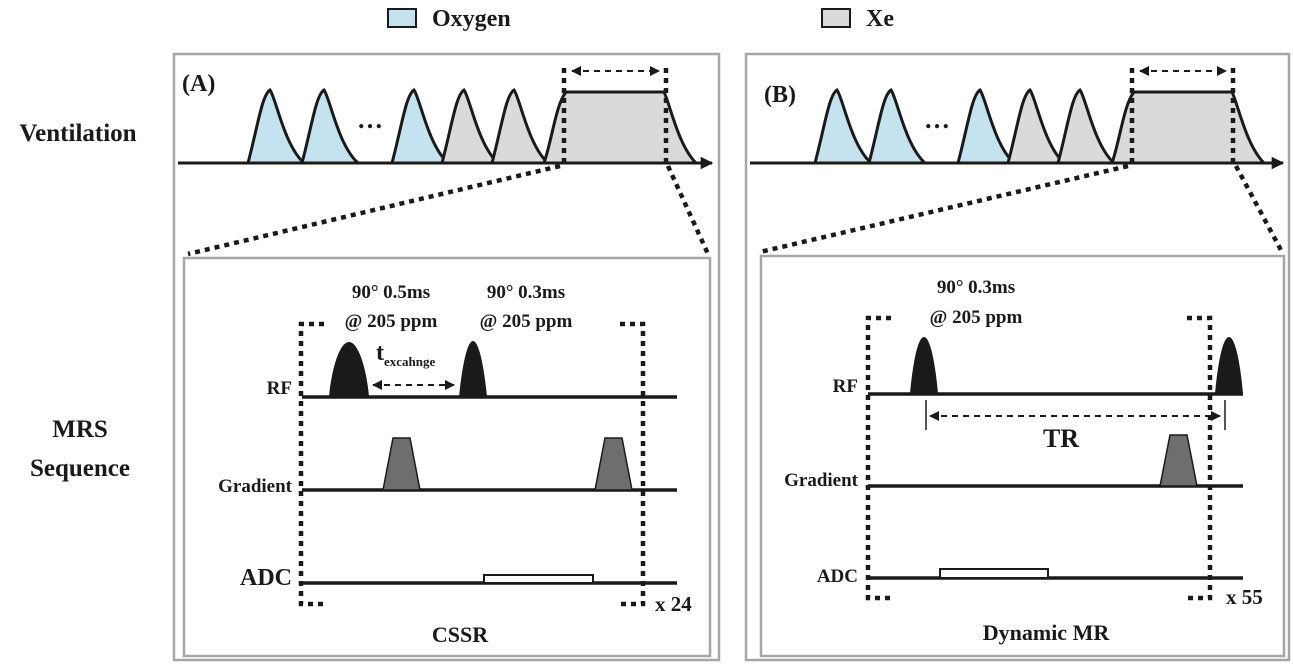 The image size is (1293, 664). I want to click on pulse-duration-b: 90° 0.3ms, so click(976, 287).